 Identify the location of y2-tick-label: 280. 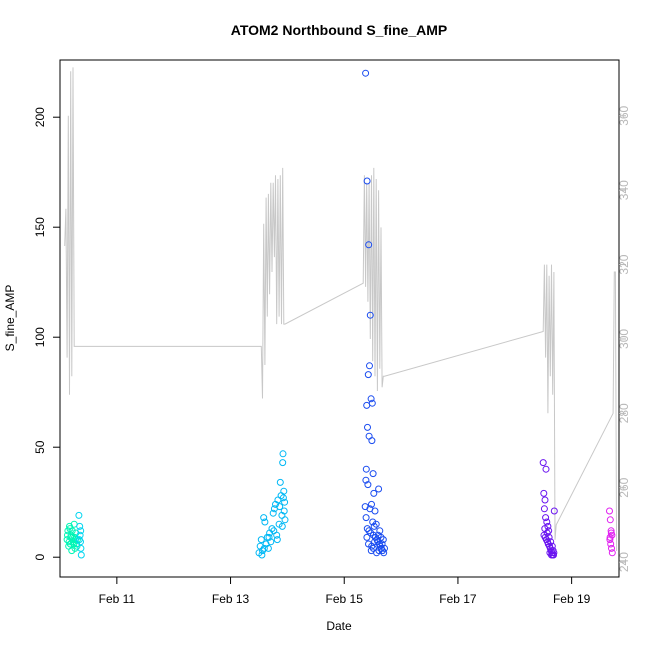
(624, 413).